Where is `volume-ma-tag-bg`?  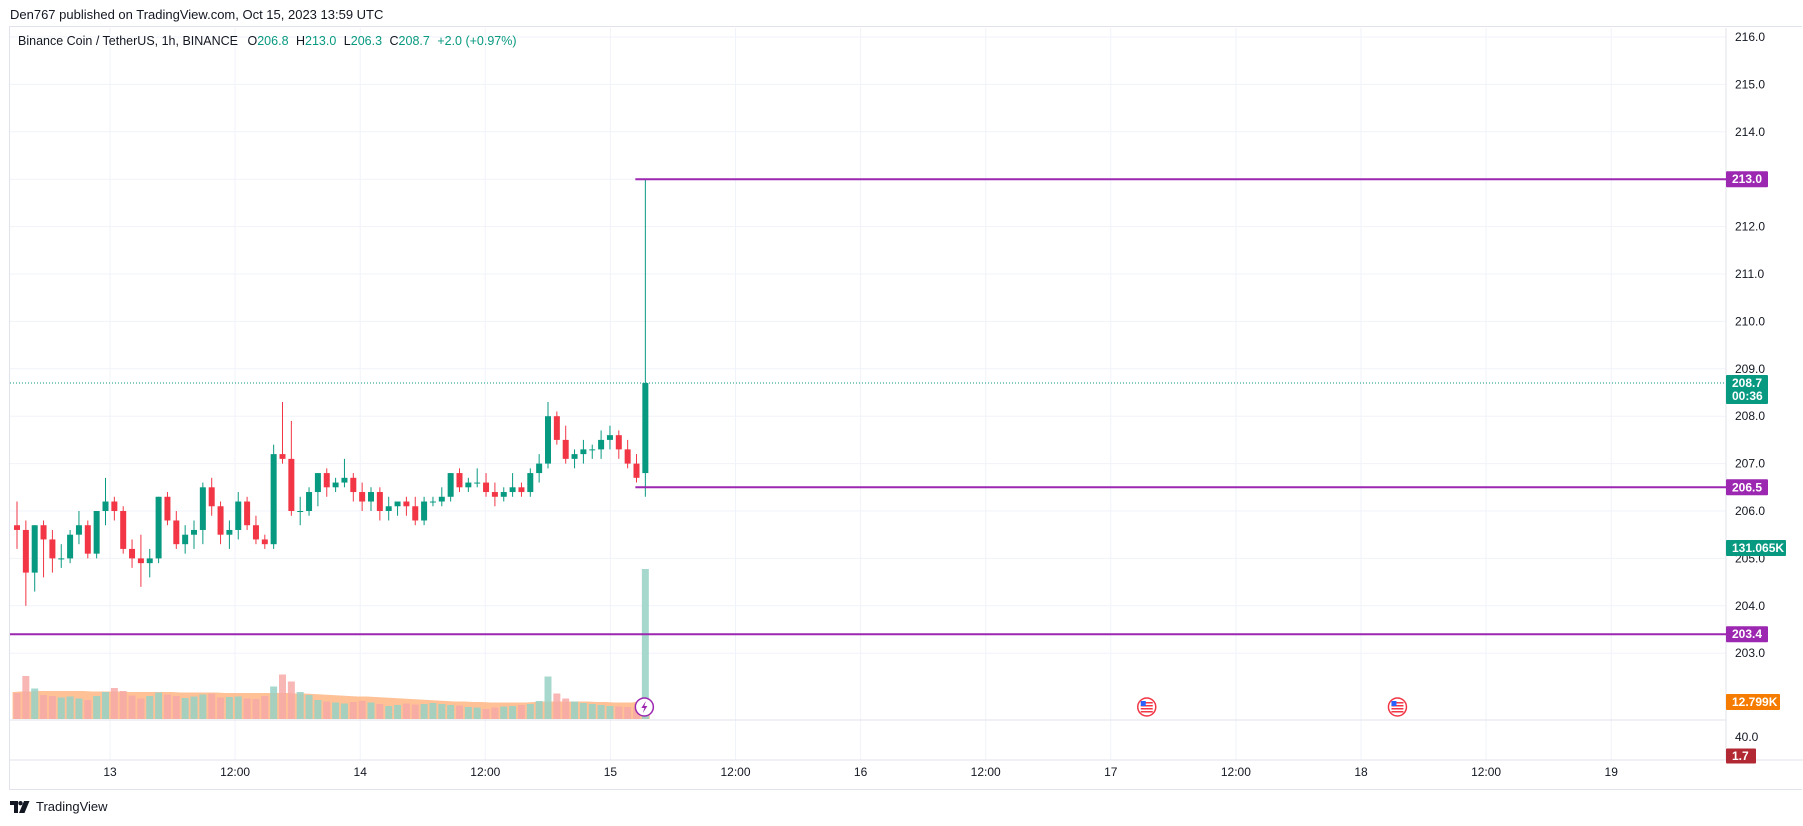
volume-ma-tag-bg is located at coordinates (1753, 702).